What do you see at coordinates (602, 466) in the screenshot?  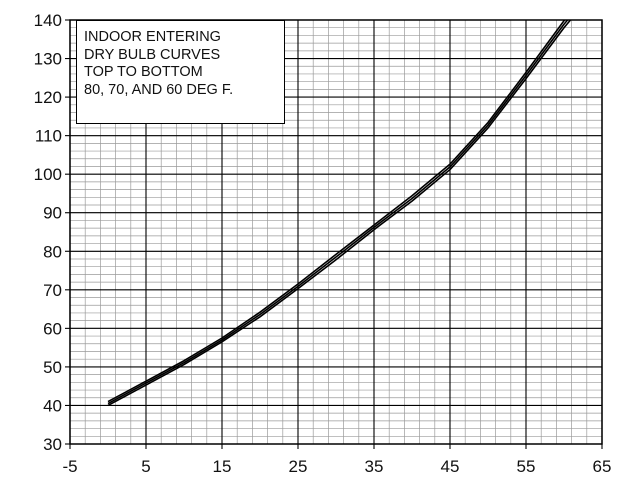 I see `x-tick-label: 65` at bounding box center [602, 466].